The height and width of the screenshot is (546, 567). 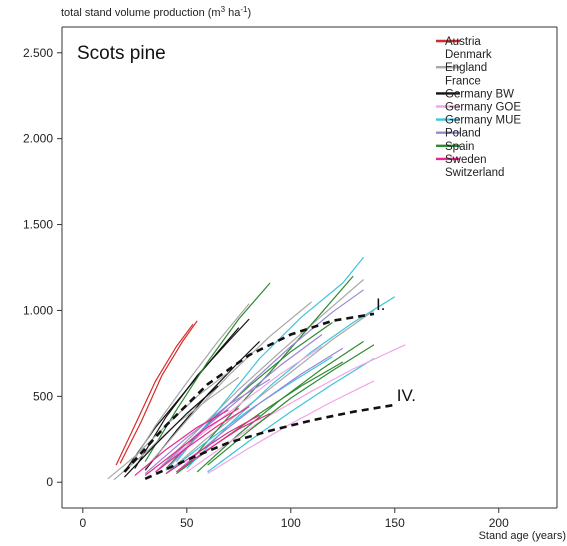 What do you see at coordinates (483, 108) in the screenshot?
I see `legend-label: Germany GOE` at bounding box center [483, 108].